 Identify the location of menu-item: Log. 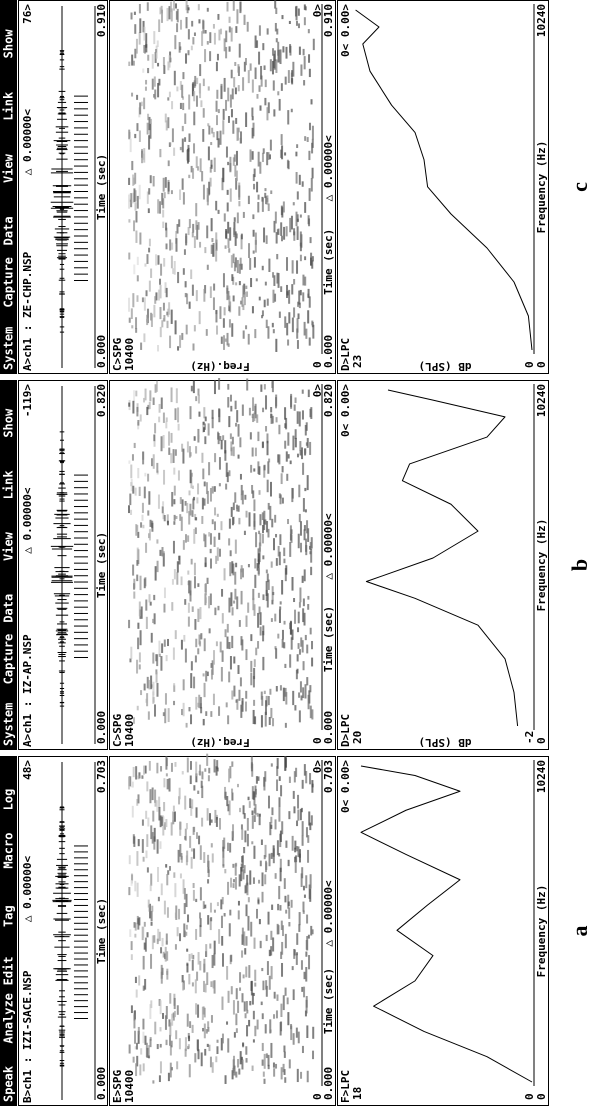
(9, 800).